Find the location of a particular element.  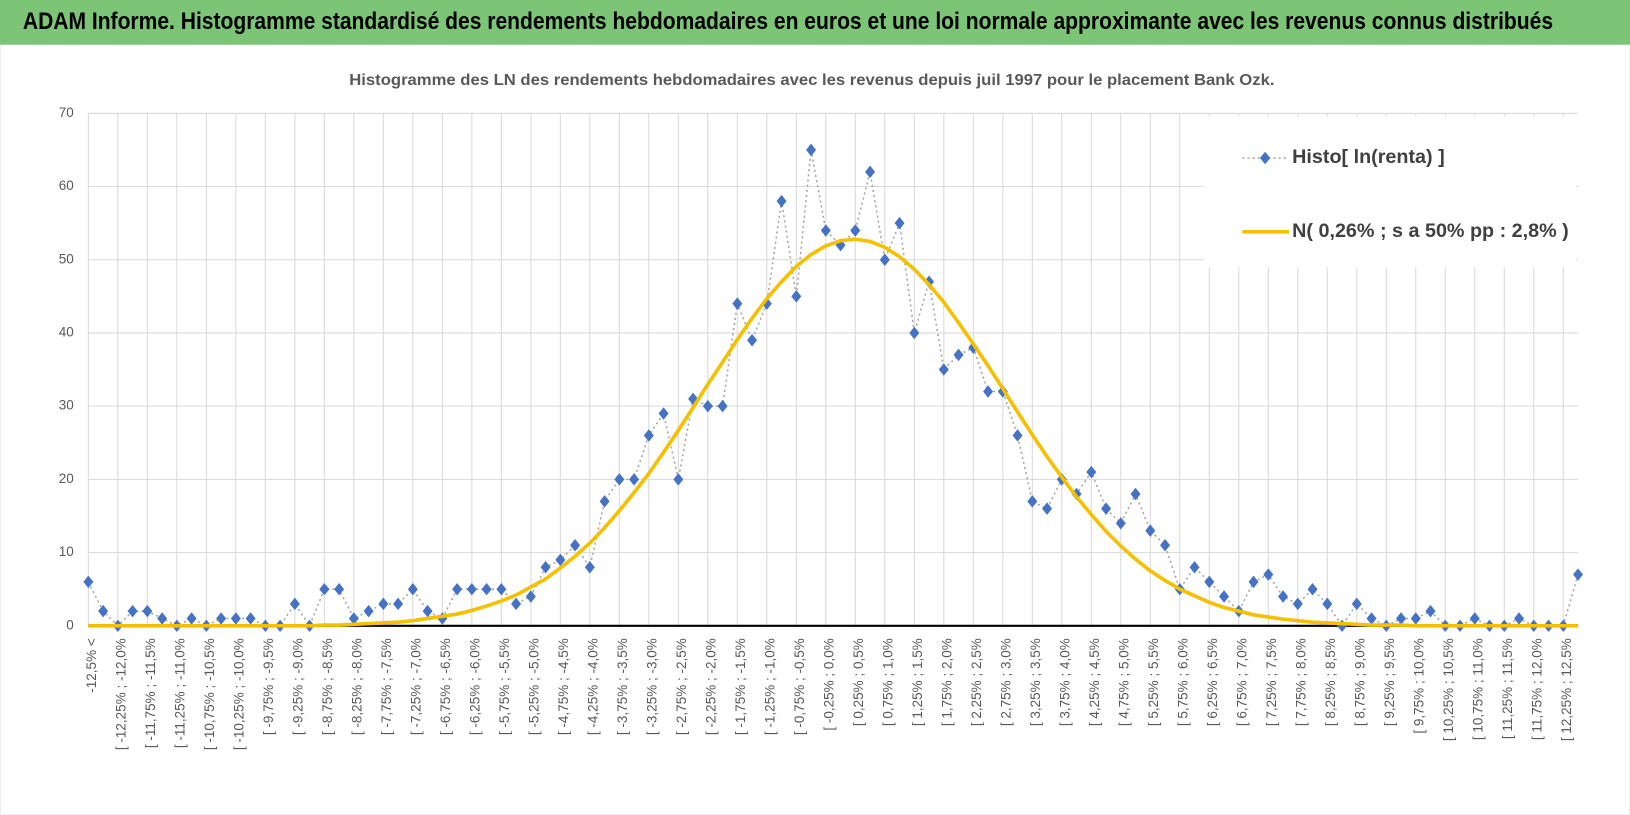

x-tick-label: [ 1,75% ; 2,0% is located at coordinates (947, 682).